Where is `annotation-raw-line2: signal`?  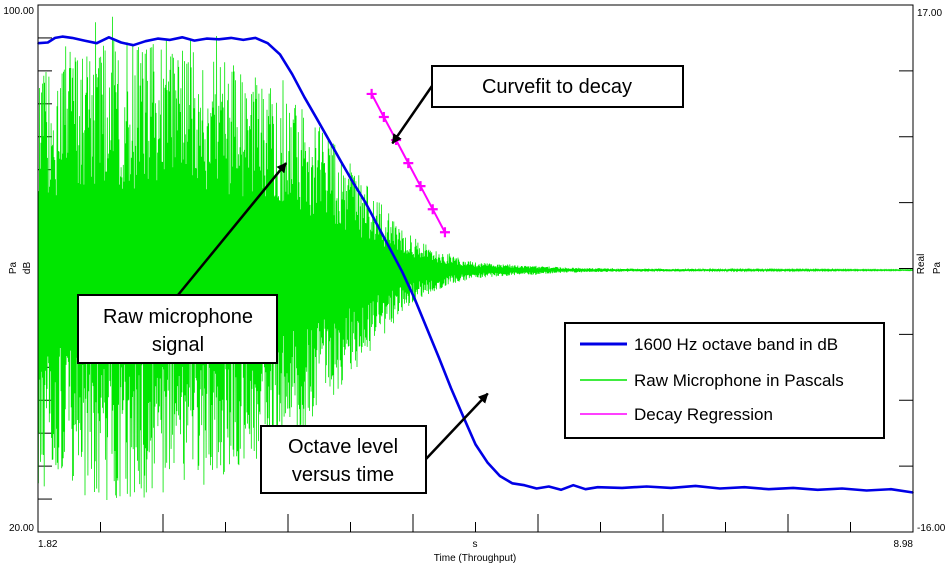
annotation-raw-line2: signal is located at coordinates (178, 345).